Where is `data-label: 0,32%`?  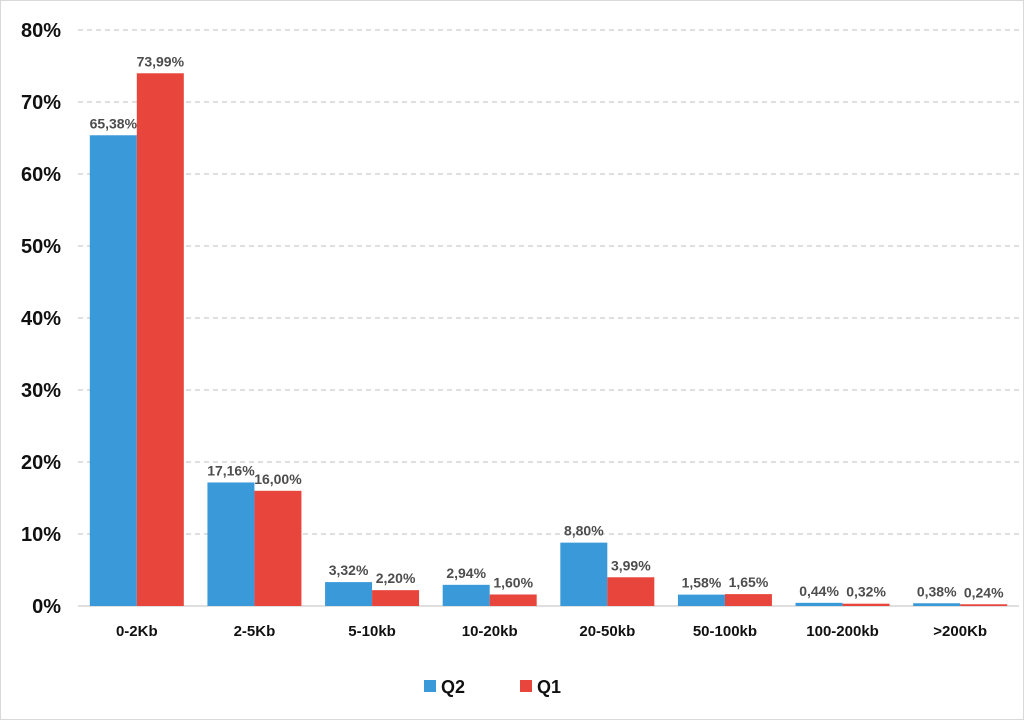
data-label: 0,32% is located at coordinates (866, 592).